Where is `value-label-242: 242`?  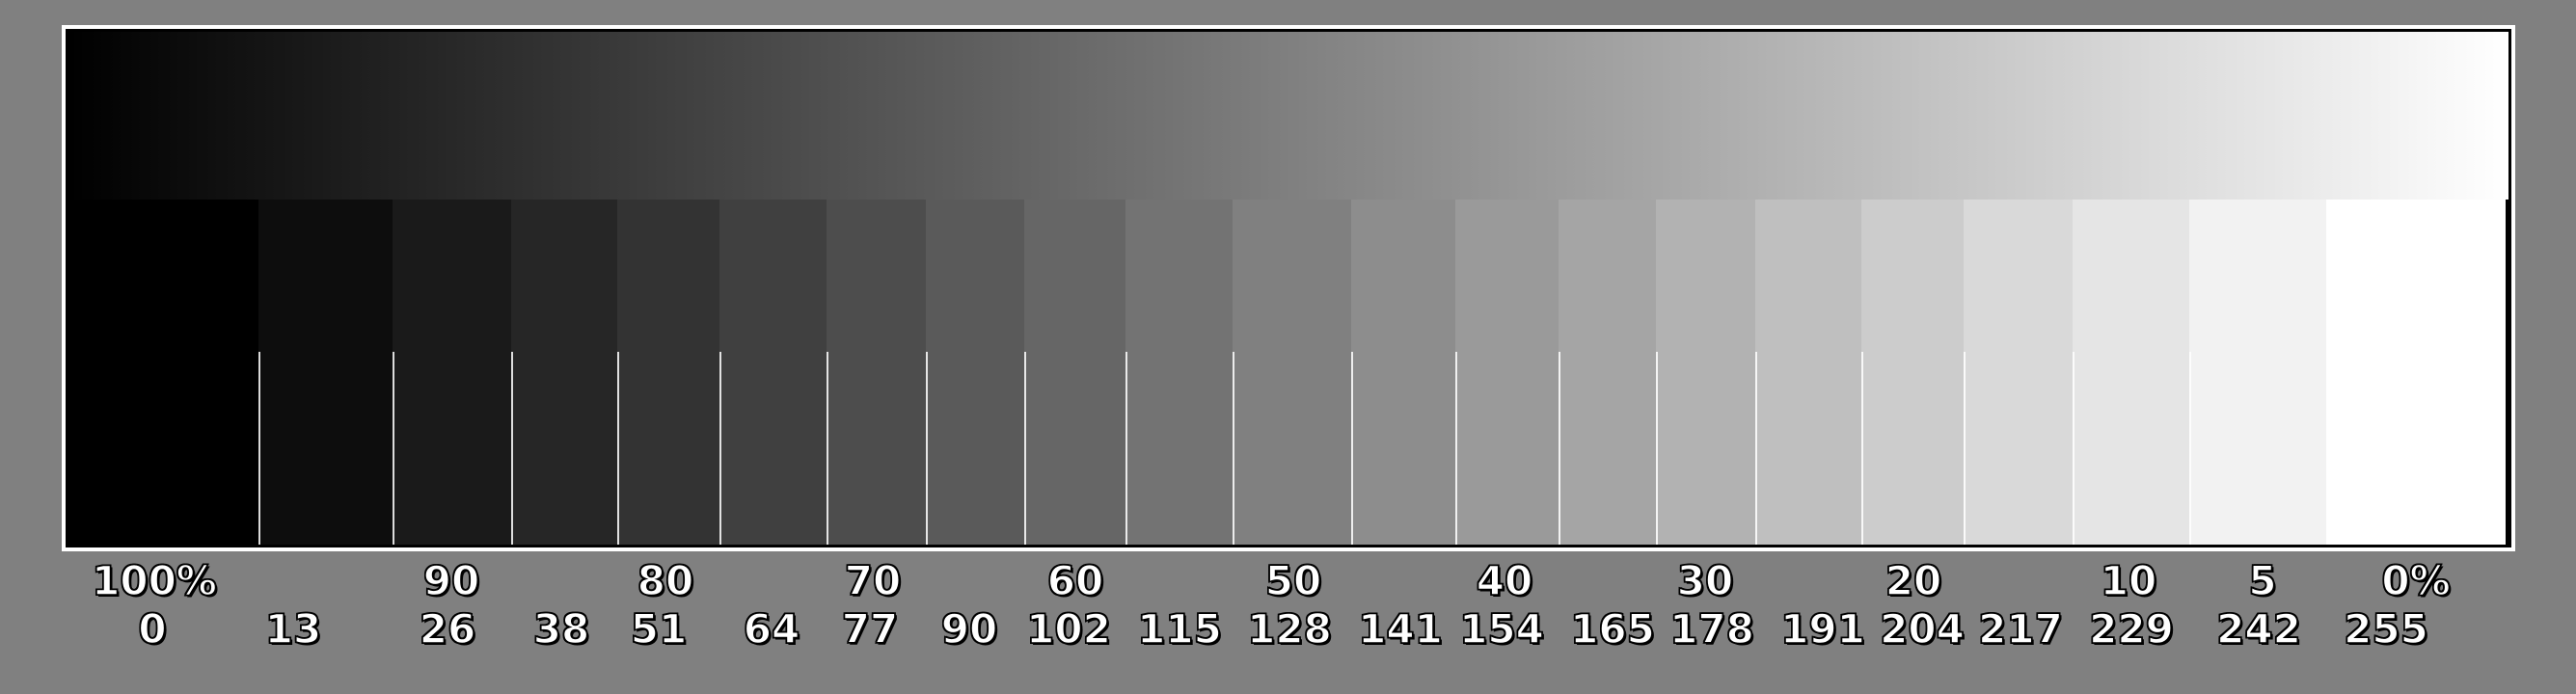 value-label-242: 242 is located at coordinates (2258, 629).